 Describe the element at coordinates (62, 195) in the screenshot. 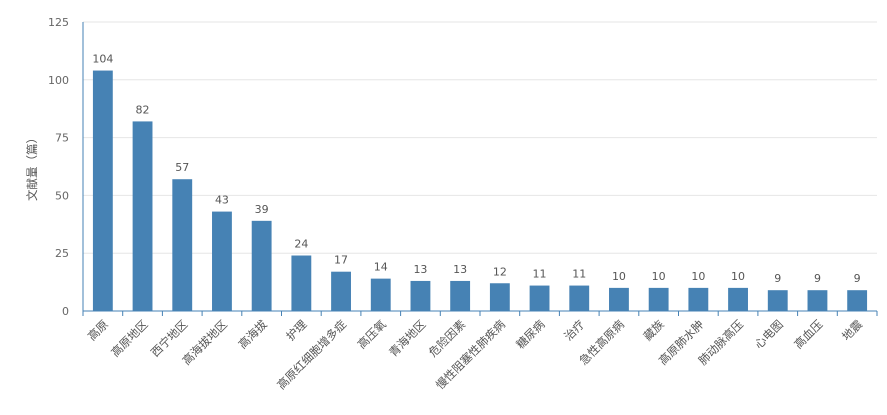

I see `y-tick-label: 50` at that location.